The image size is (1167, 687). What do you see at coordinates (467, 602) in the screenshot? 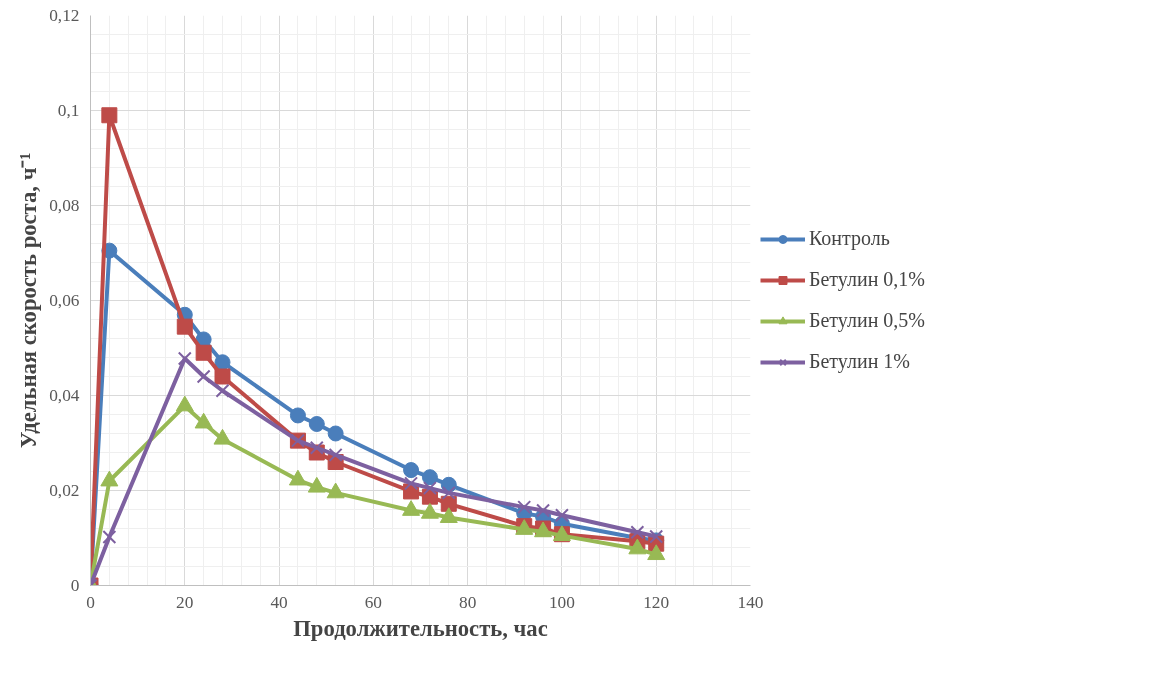
I see `x-tick-label: 80` at bounding box center [467, 602].